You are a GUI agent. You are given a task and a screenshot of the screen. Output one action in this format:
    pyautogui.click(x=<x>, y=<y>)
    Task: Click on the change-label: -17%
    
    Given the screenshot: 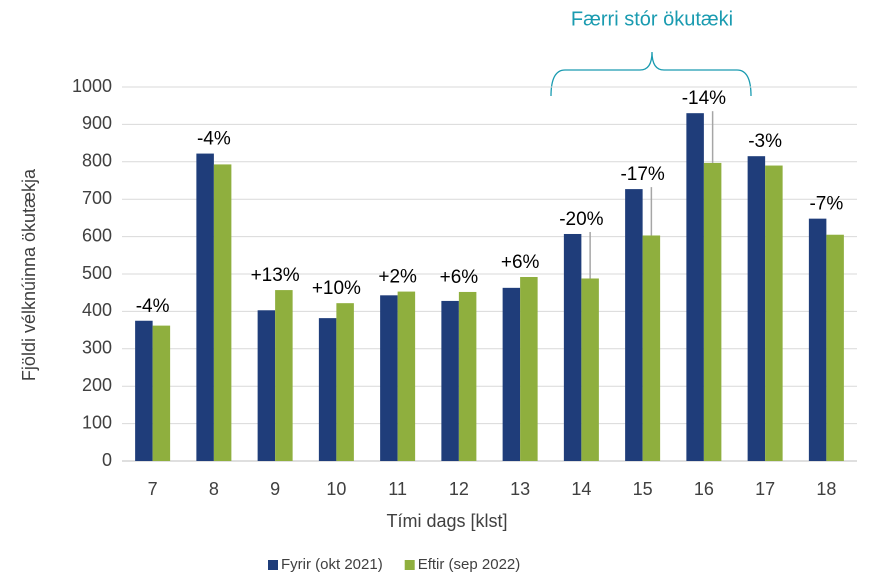 What is the action you would take?
    pyautogui.click(x=642, y=174)
    